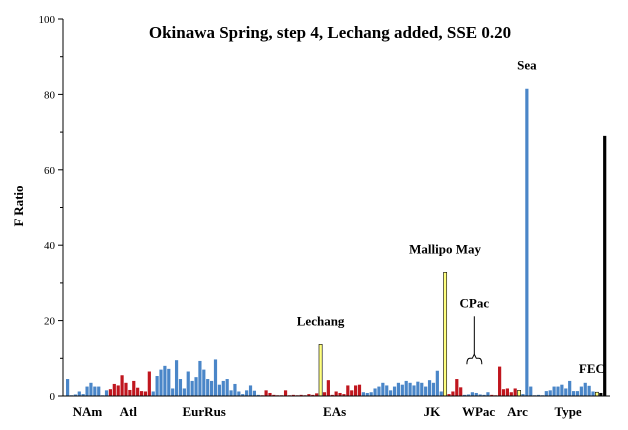 Image resolution: width=628 pixels, height=430 pixels. I want to click on y-tick-label-100: 100, so click(47, 20).